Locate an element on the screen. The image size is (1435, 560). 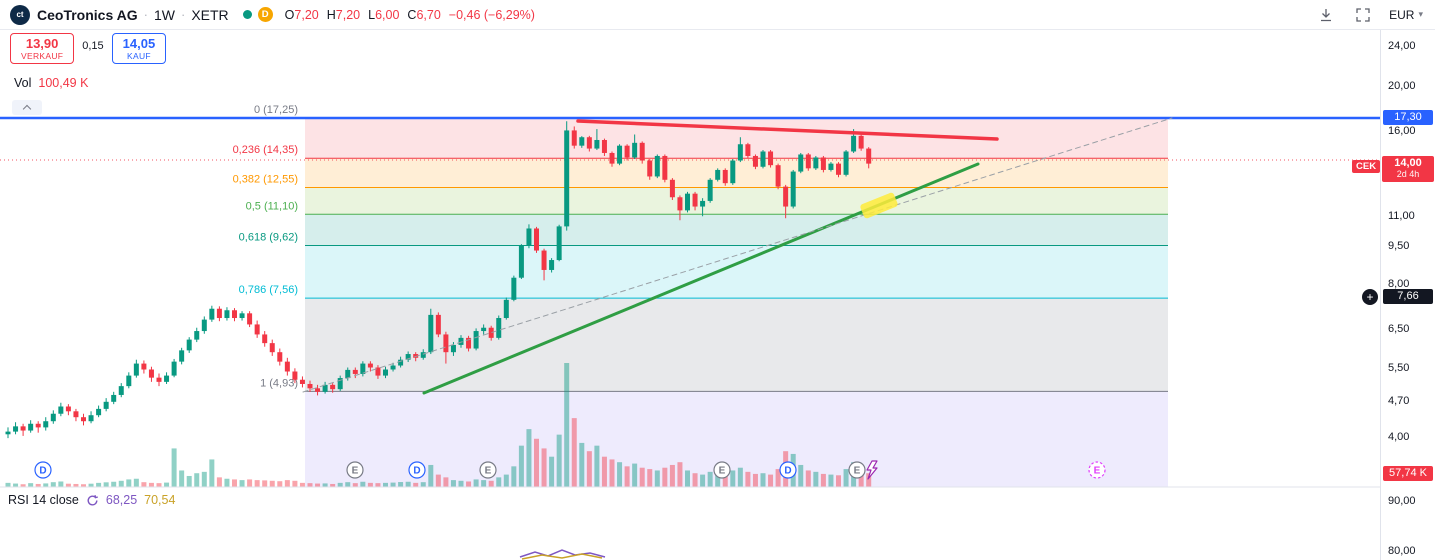
sell-button: 13,90 VERKAUF is located at coordinates (42, 48).